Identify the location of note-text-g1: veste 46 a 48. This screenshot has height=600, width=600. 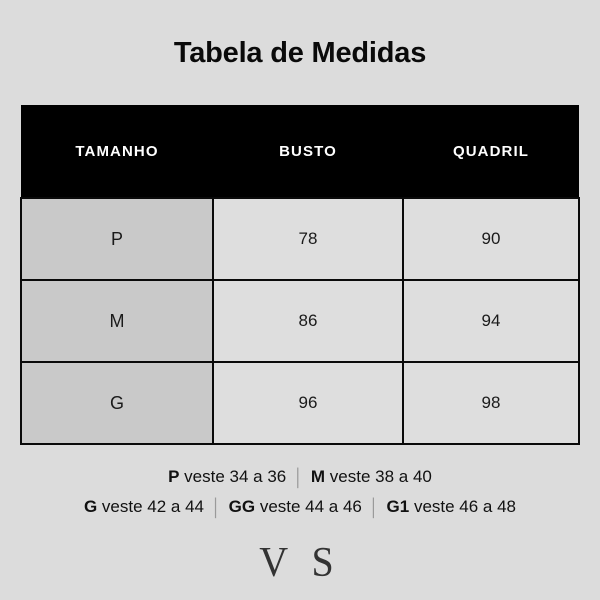
(463, 506).